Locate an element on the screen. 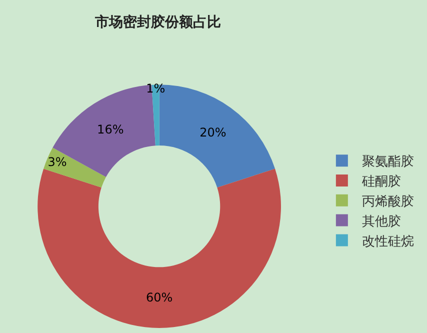 This screenshot has height=333, width=427. data-label: 3% is located at coordinates (57, 162).